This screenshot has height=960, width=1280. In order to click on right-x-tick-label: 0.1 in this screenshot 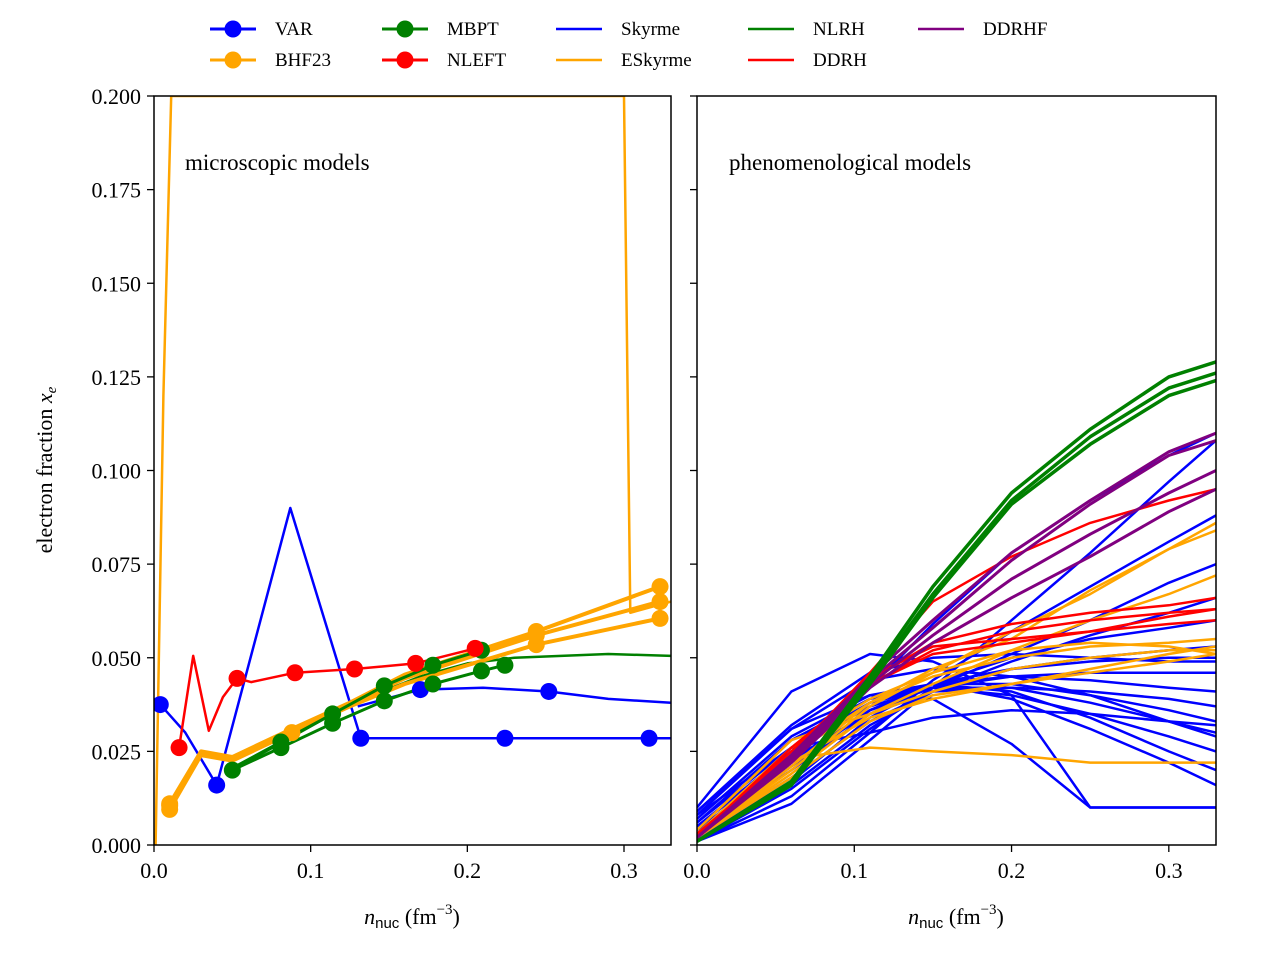, I will do `click(855, 870)`.